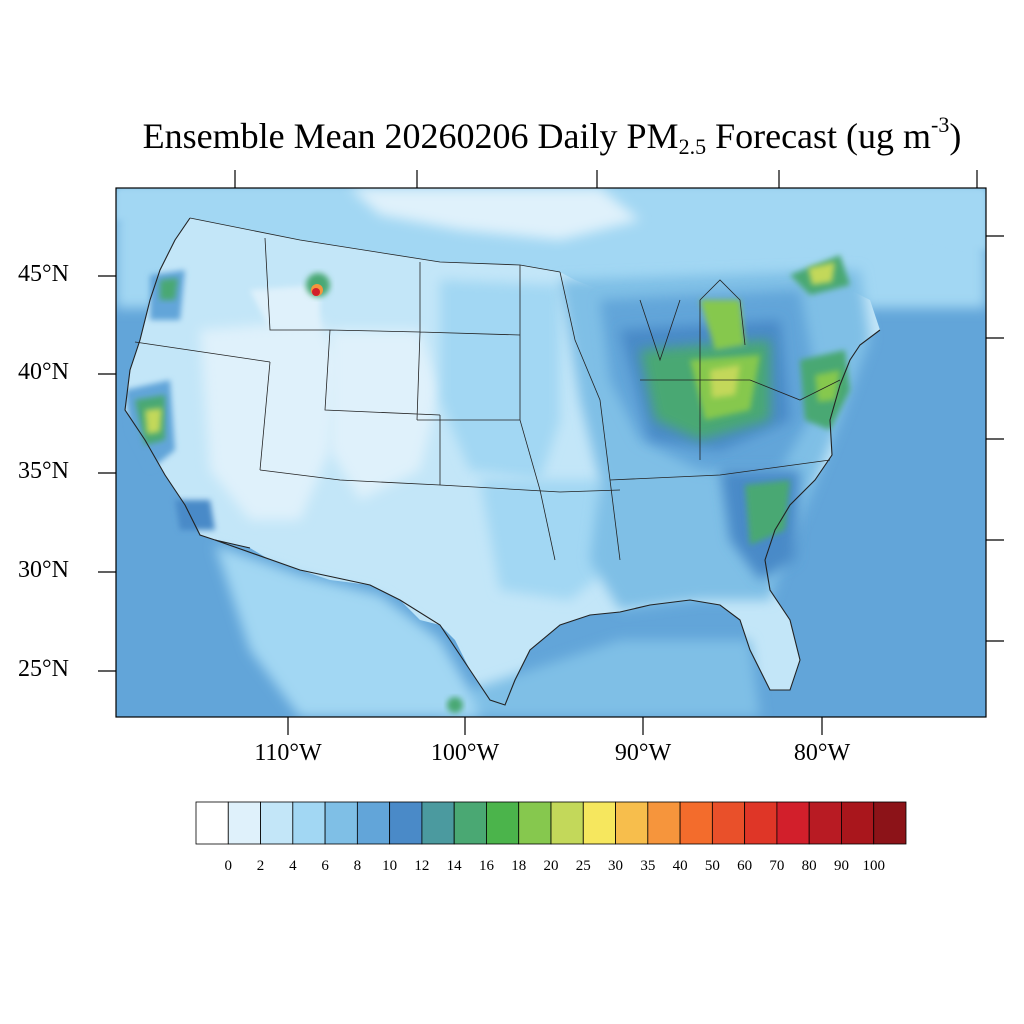 Image resolution: width=1024 pixels, height=1024 pixels. Describe the element at coordinates (555, 726) in the screenshot. I see `bottom-ticks` at that location.